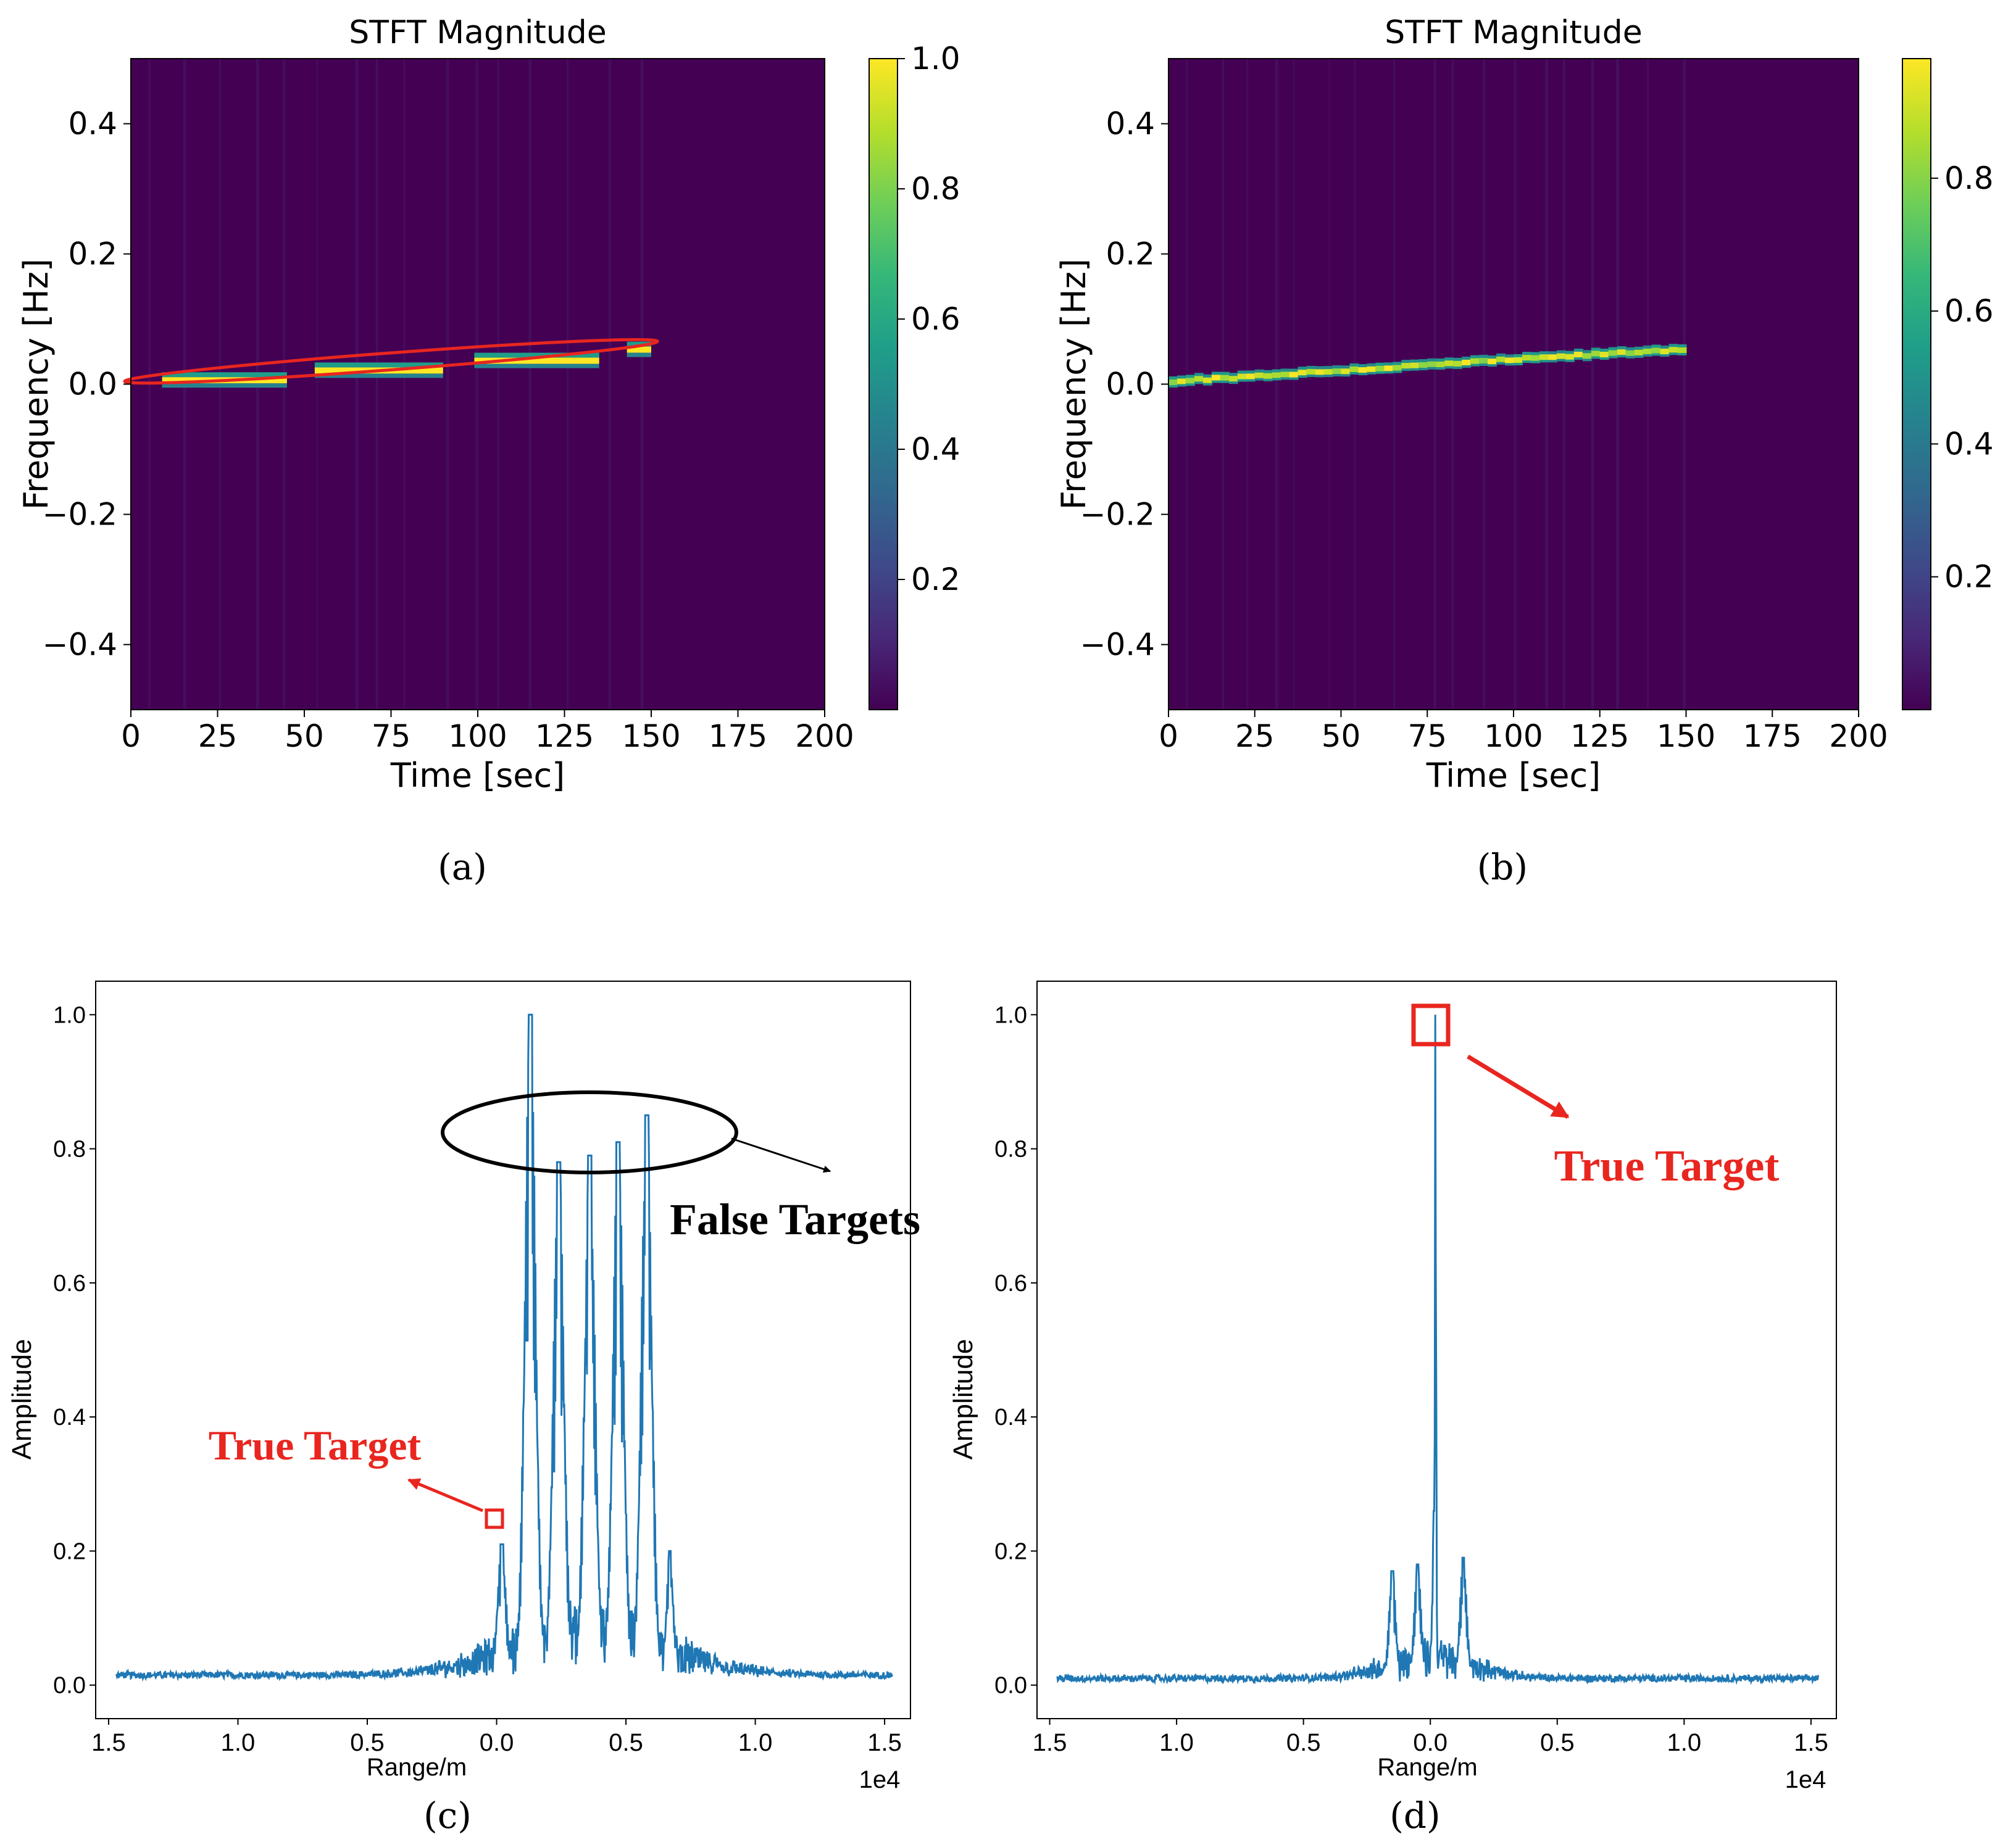  I want to click on segment-2-halo, so click(536, 355).